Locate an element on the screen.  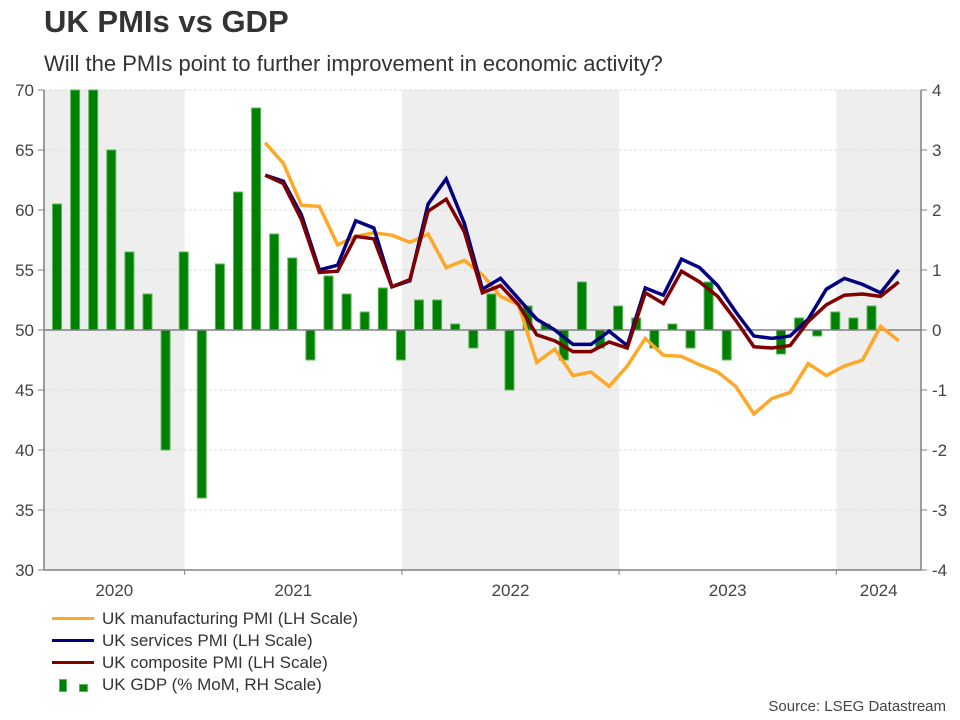
legend-item-composite: UK composite PMI (LH Scale) is located at coordinates (205, 663).